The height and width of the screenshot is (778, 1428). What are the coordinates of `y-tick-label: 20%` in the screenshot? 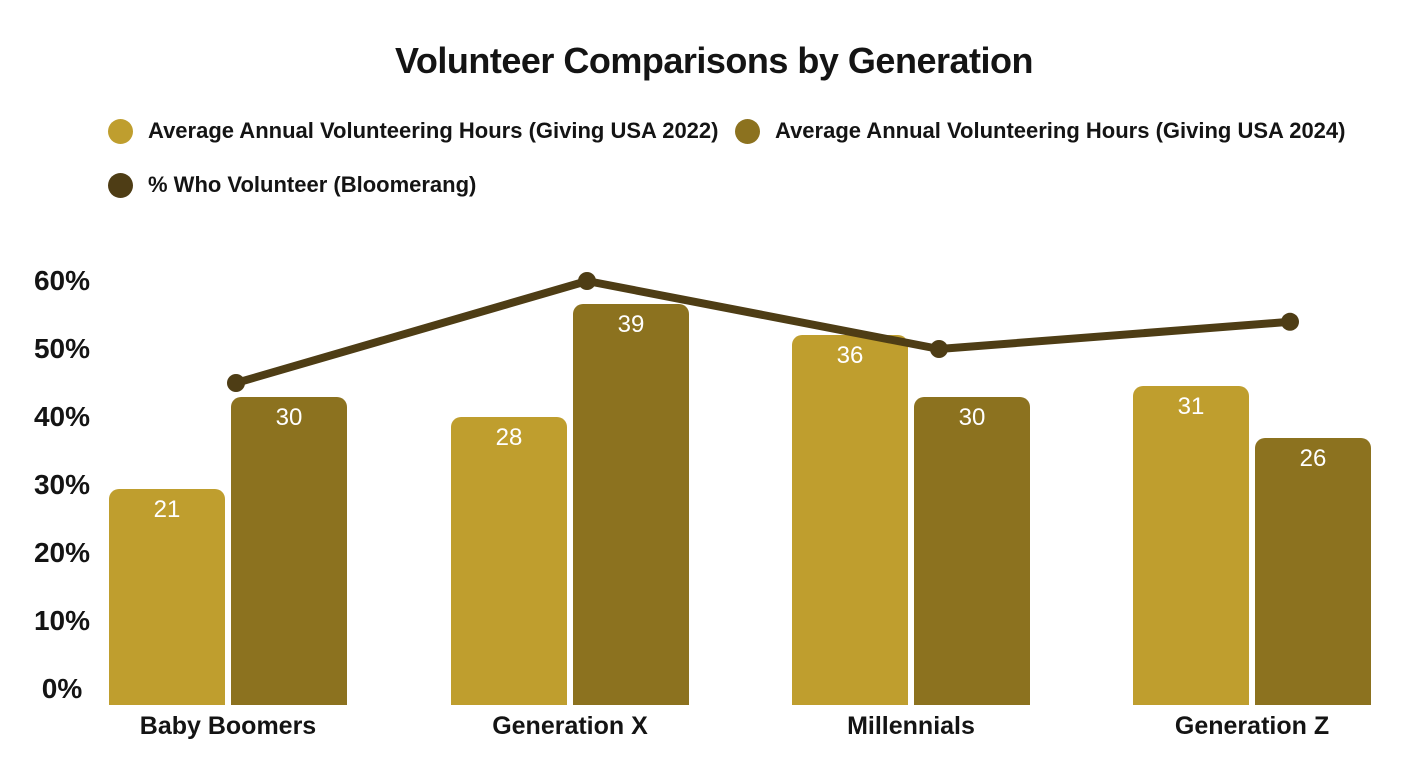 It's located at (62, 552).